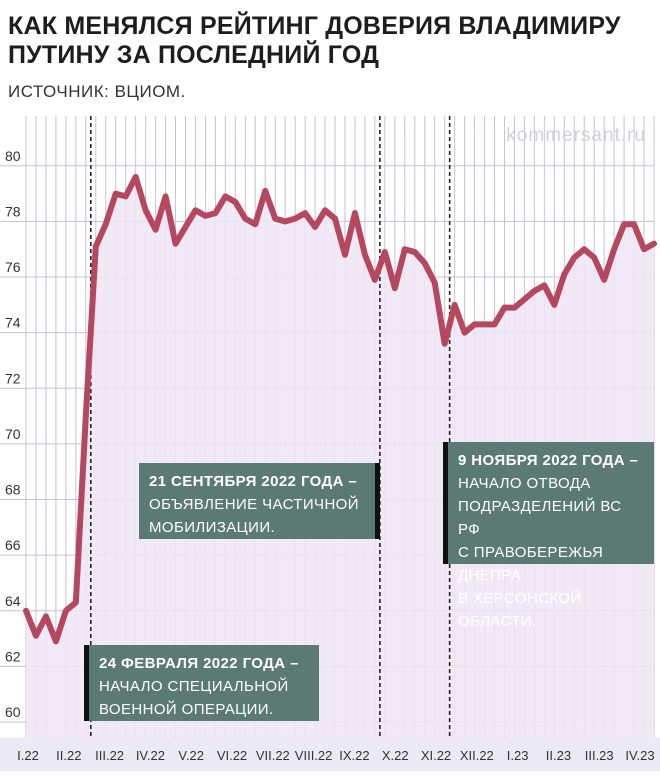  Describe the element at coordinates (599, 755) in the screenshot. I see `x-tick-label: III.23` at that location.